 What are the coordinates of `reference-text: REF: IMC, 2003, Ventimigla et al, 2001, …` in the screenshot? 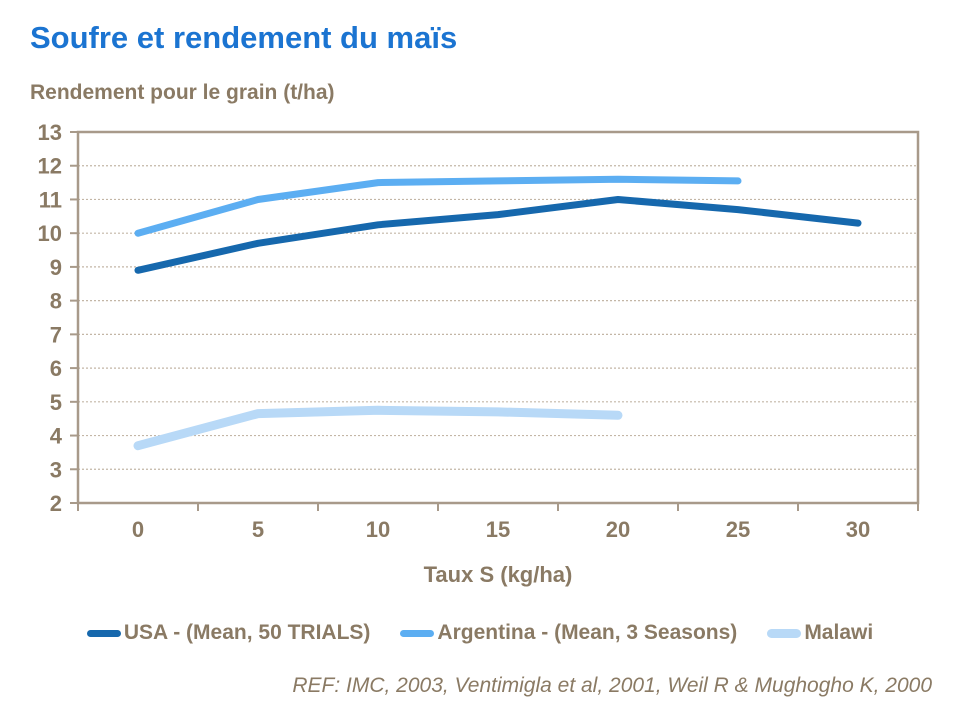 It's located at (612, 685).